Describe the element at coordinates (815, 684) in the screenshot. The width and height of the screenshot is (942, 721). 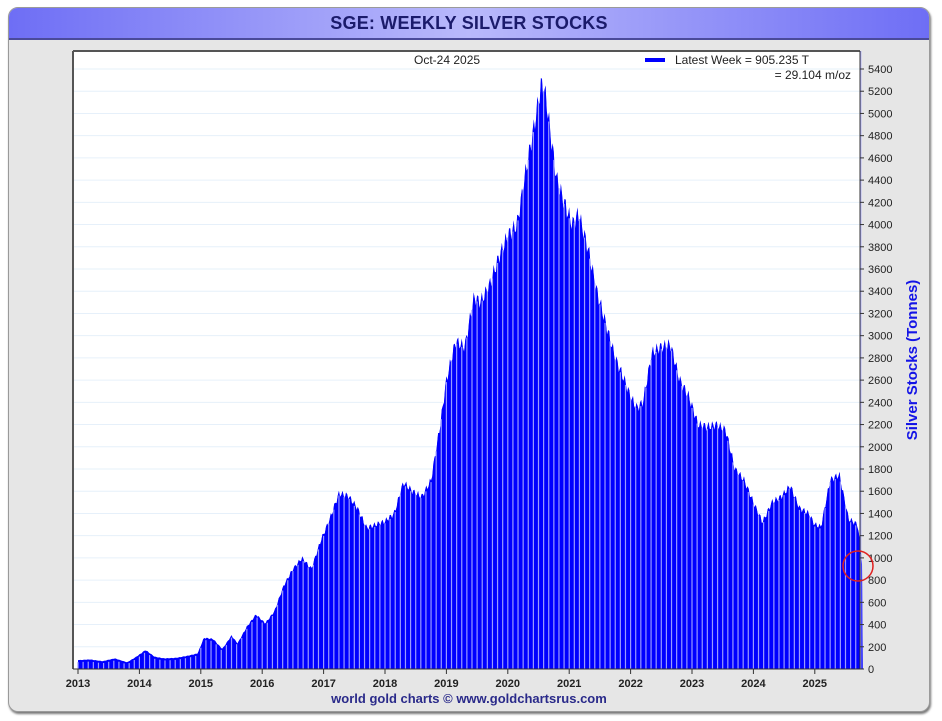
I see `x-tick-label: 2025` at that location.